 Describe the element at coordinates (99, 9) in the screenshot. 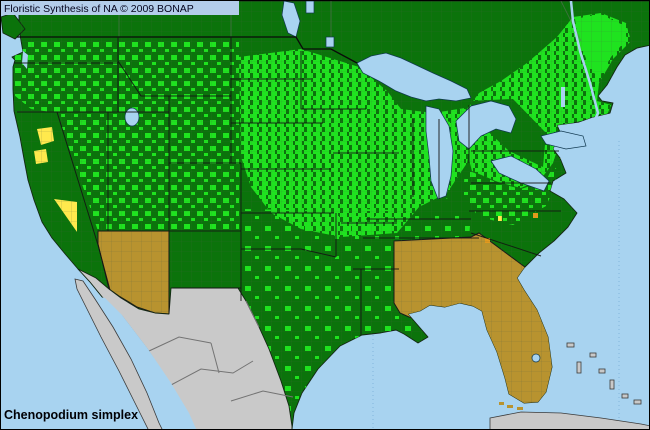

I see `map-title: Floristic Synthesis of NA © 2009 BONAP` at that location.